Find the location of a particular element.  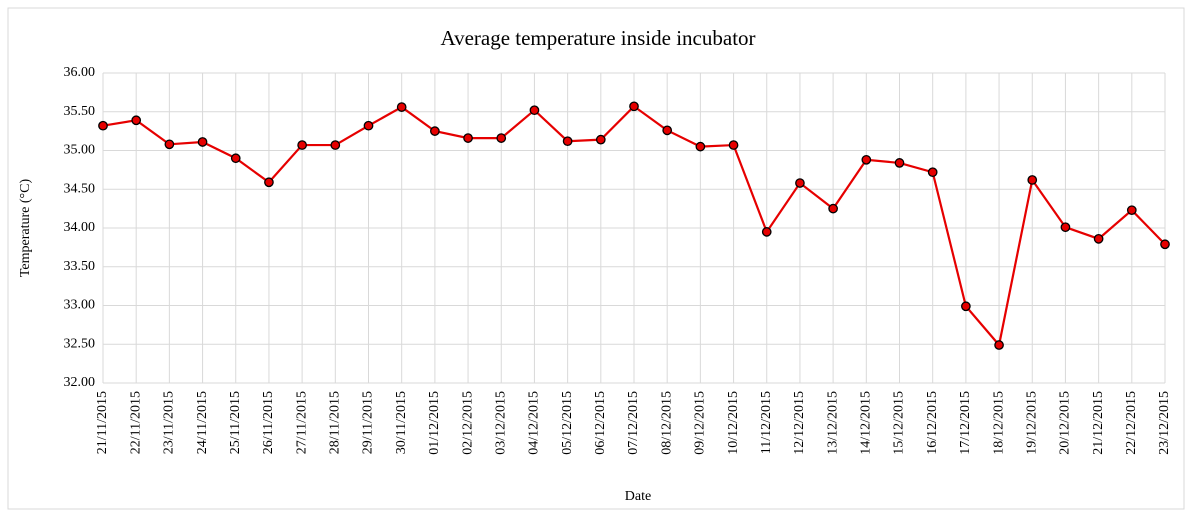

x-tick-label: 28/11/2015 is located at coordinates (335, 422).